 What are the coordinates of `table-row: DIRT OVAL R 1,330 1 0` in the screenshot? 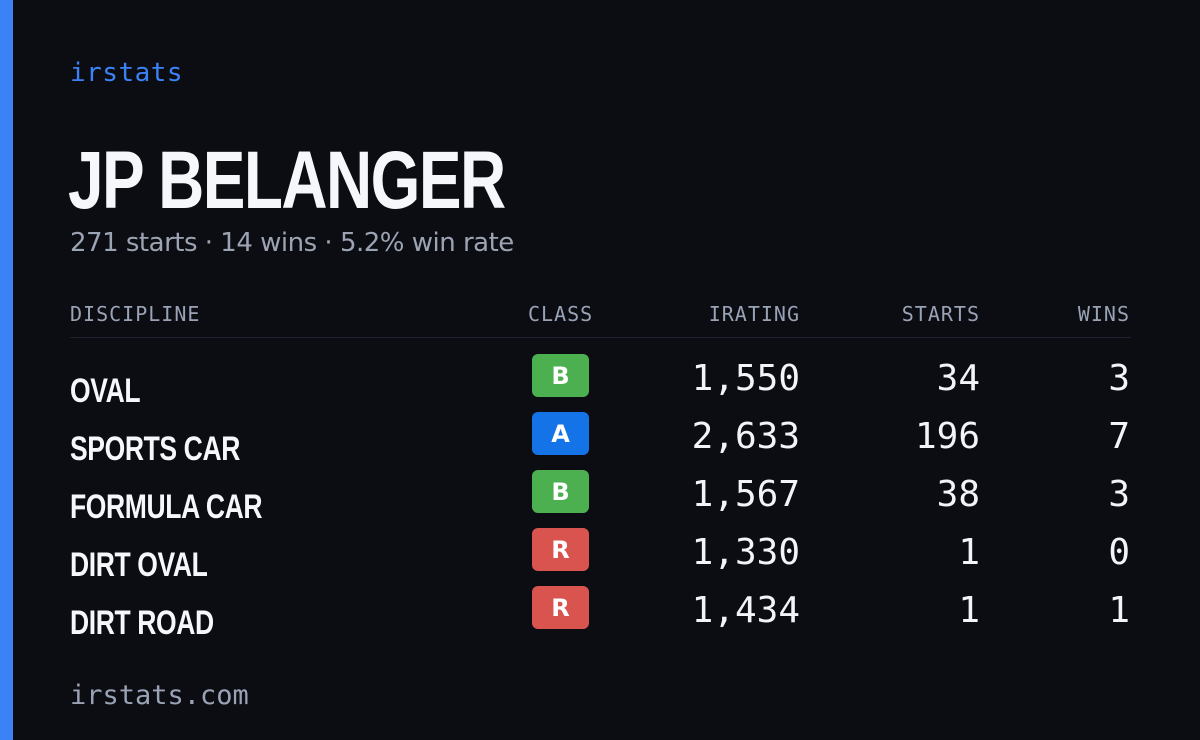 It's located at (600, 557).